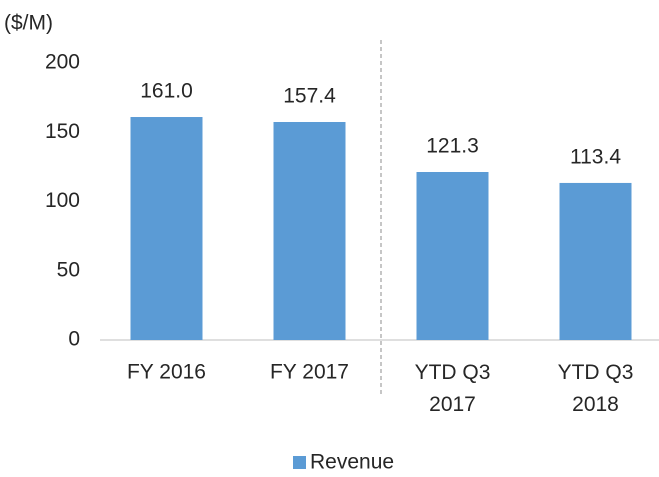 The height and width of the screenshot is (477, 659). What do you see at coordinates (595, 156) in the screenshot?
I see `data-label: 113.4` at bounding box center [595, 156].